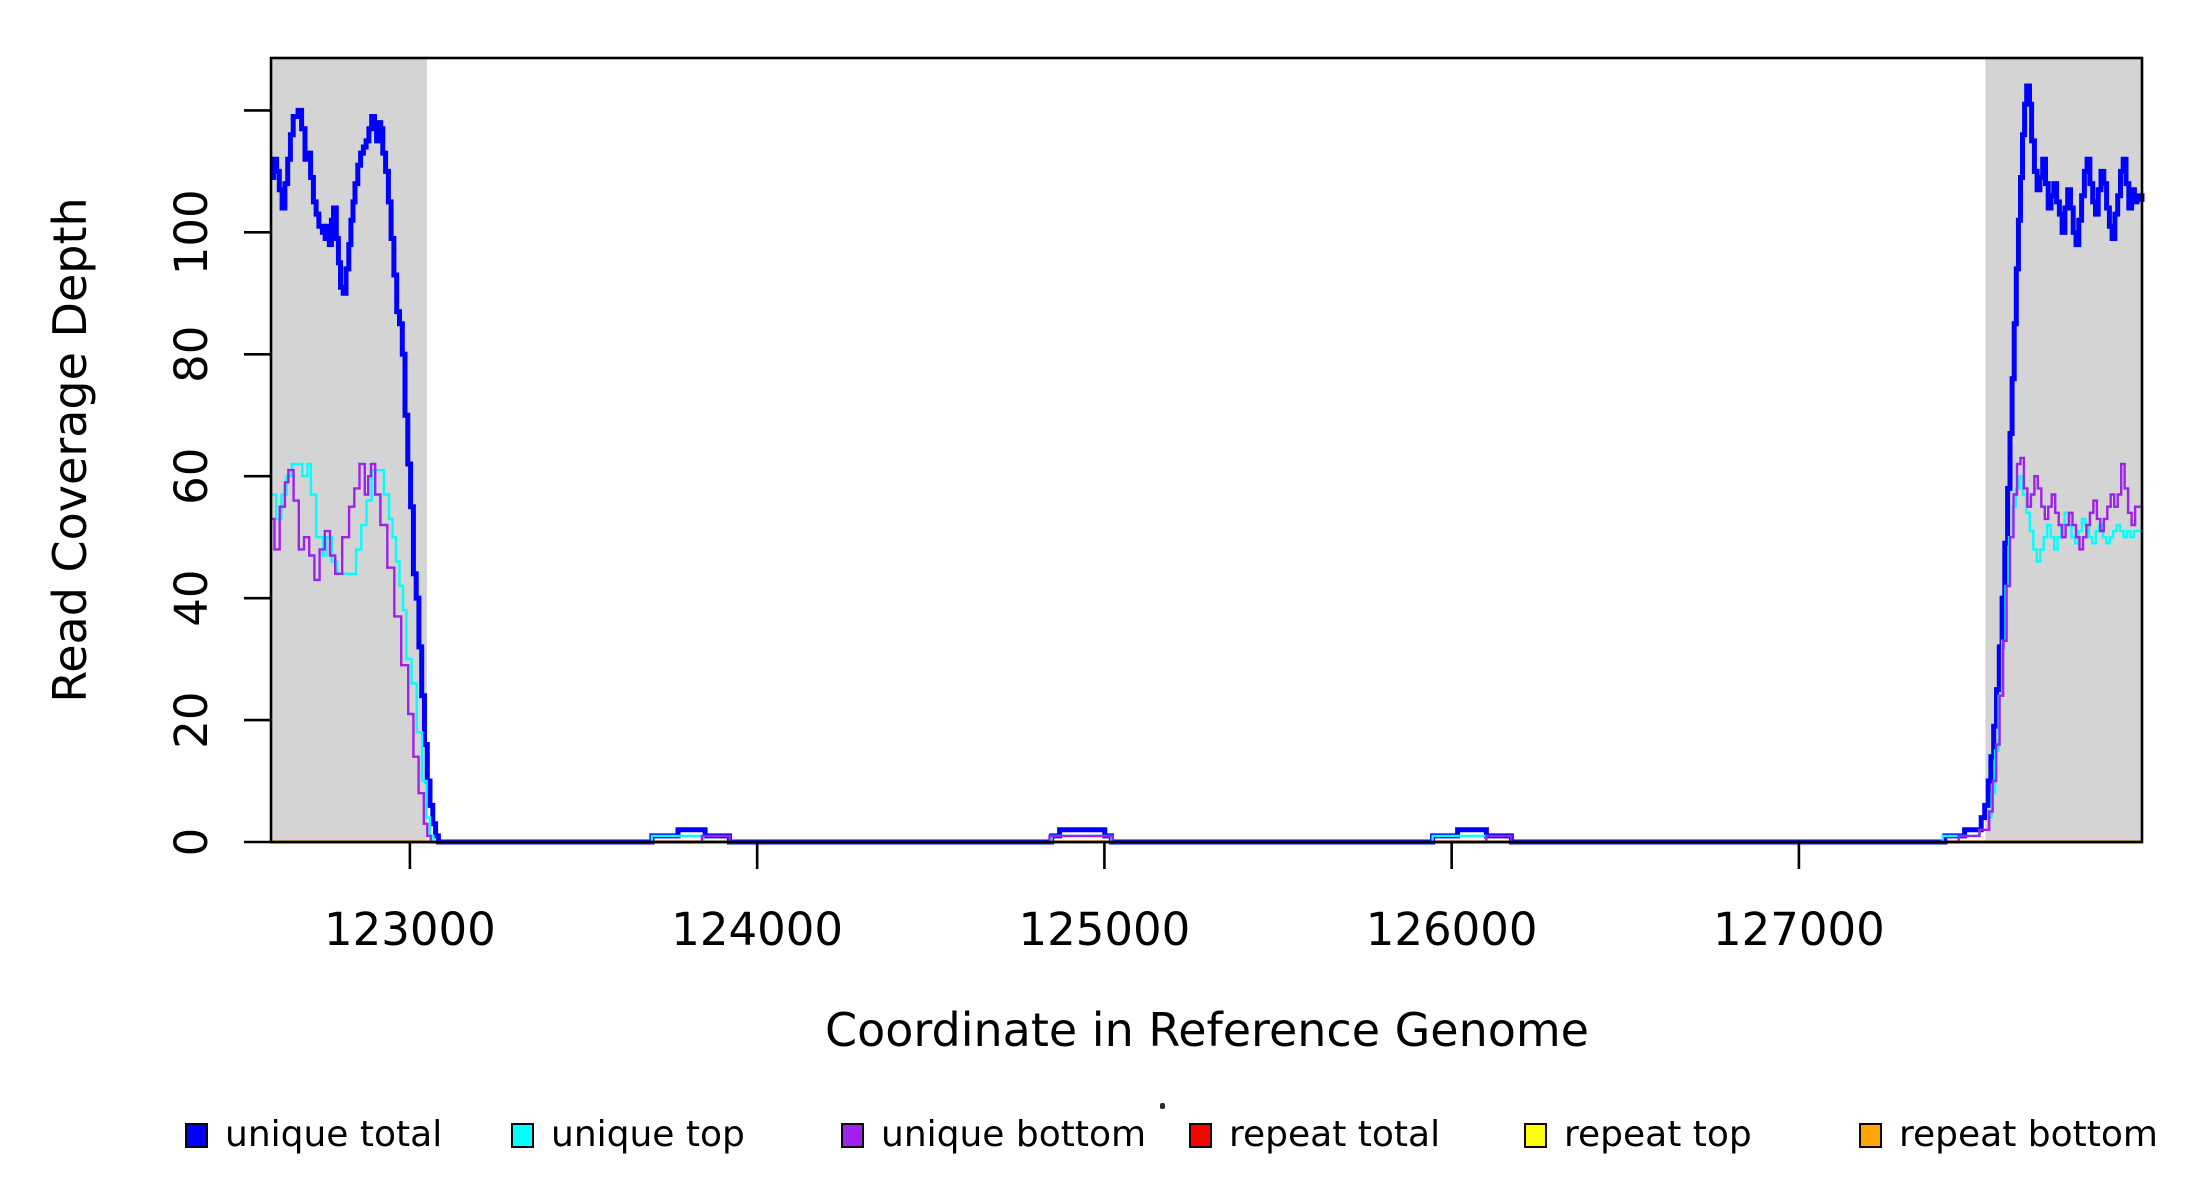 The height and width of the screenshot is (1200, 2200). I want to click on legend-label: unique total, so click(334, 1134).